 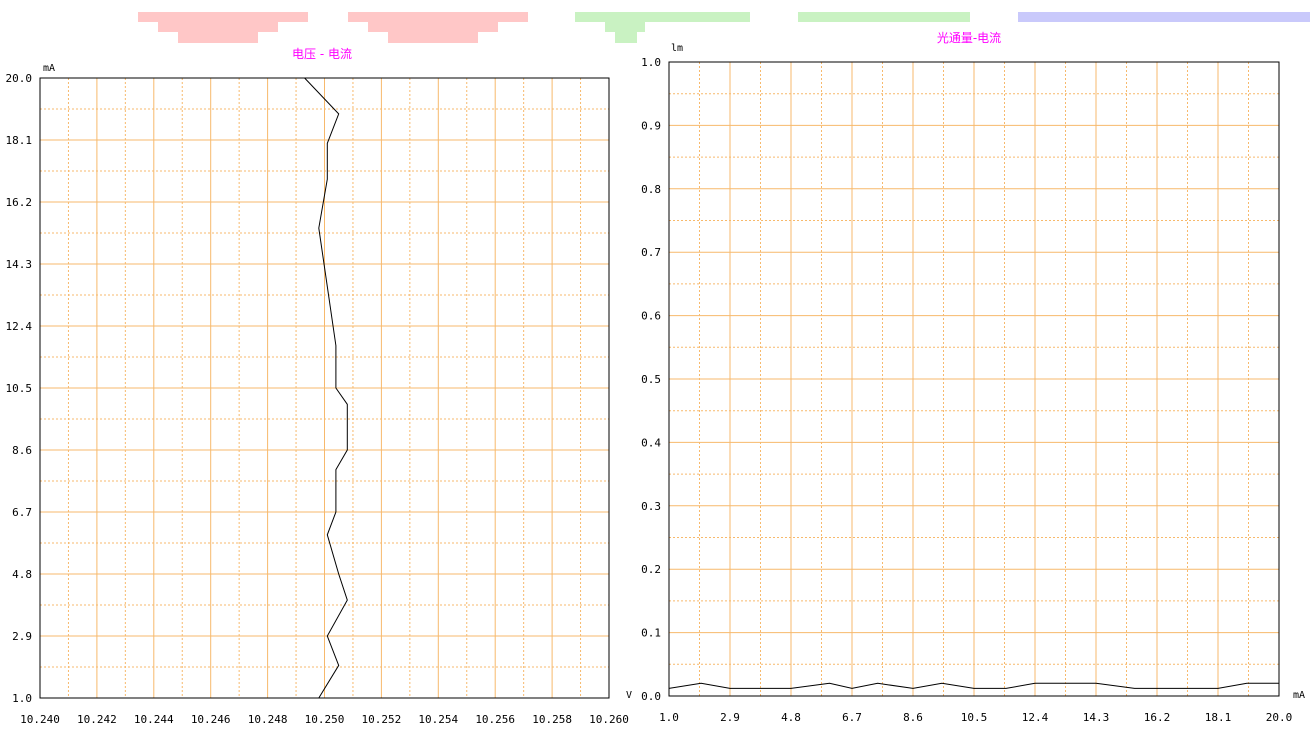 I want to click on y-tick-label: 0.2, so click(x=651, y=569).